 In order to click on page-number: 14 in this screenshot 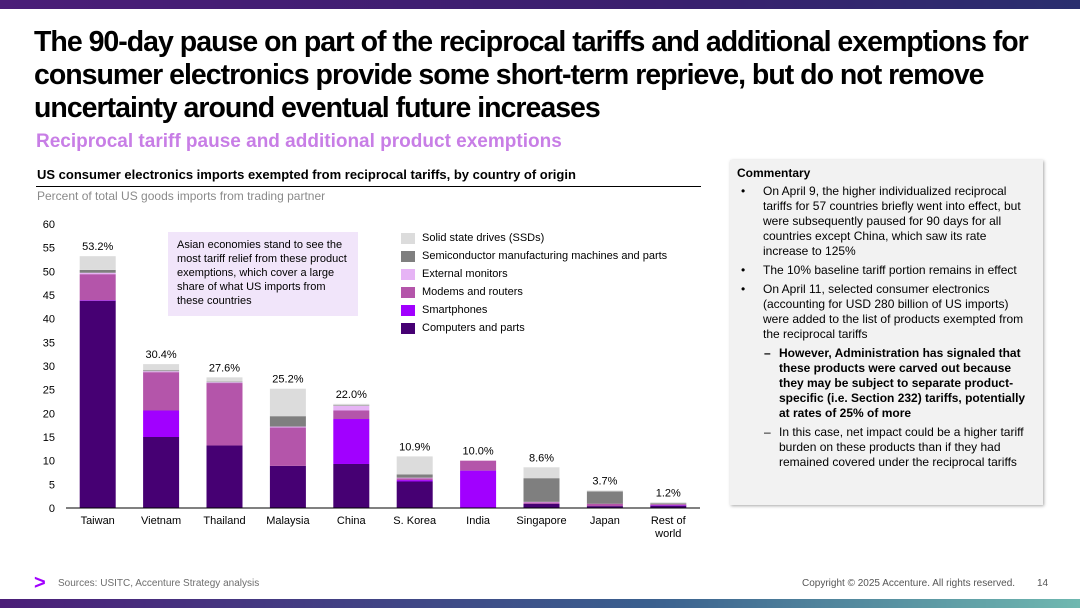, I will do `click(1043, 583)`.